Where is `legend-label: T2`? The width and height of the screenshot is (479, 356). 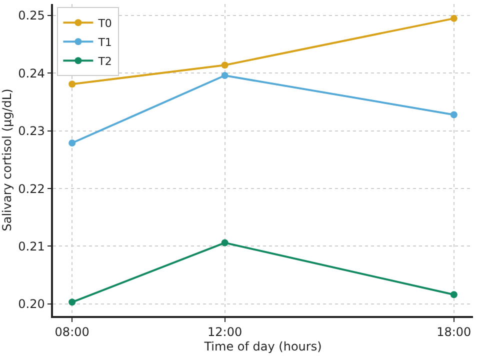
legend-label: T2 is located at coordinates (104, 61).